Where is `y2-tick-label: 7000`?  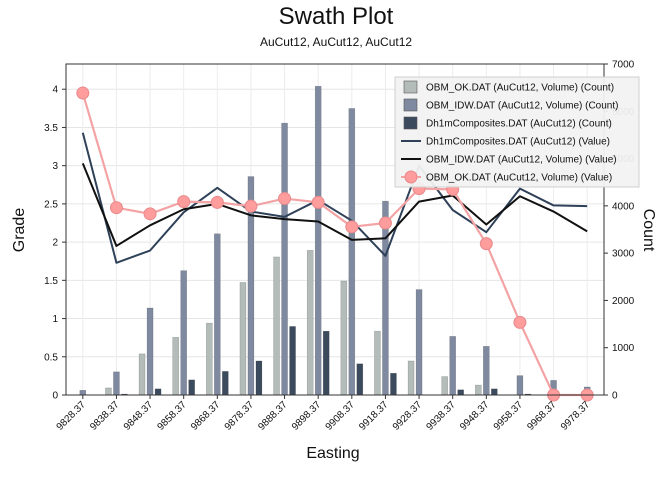 y2-tick-label: 7000 is located at coordinates (623, 65).